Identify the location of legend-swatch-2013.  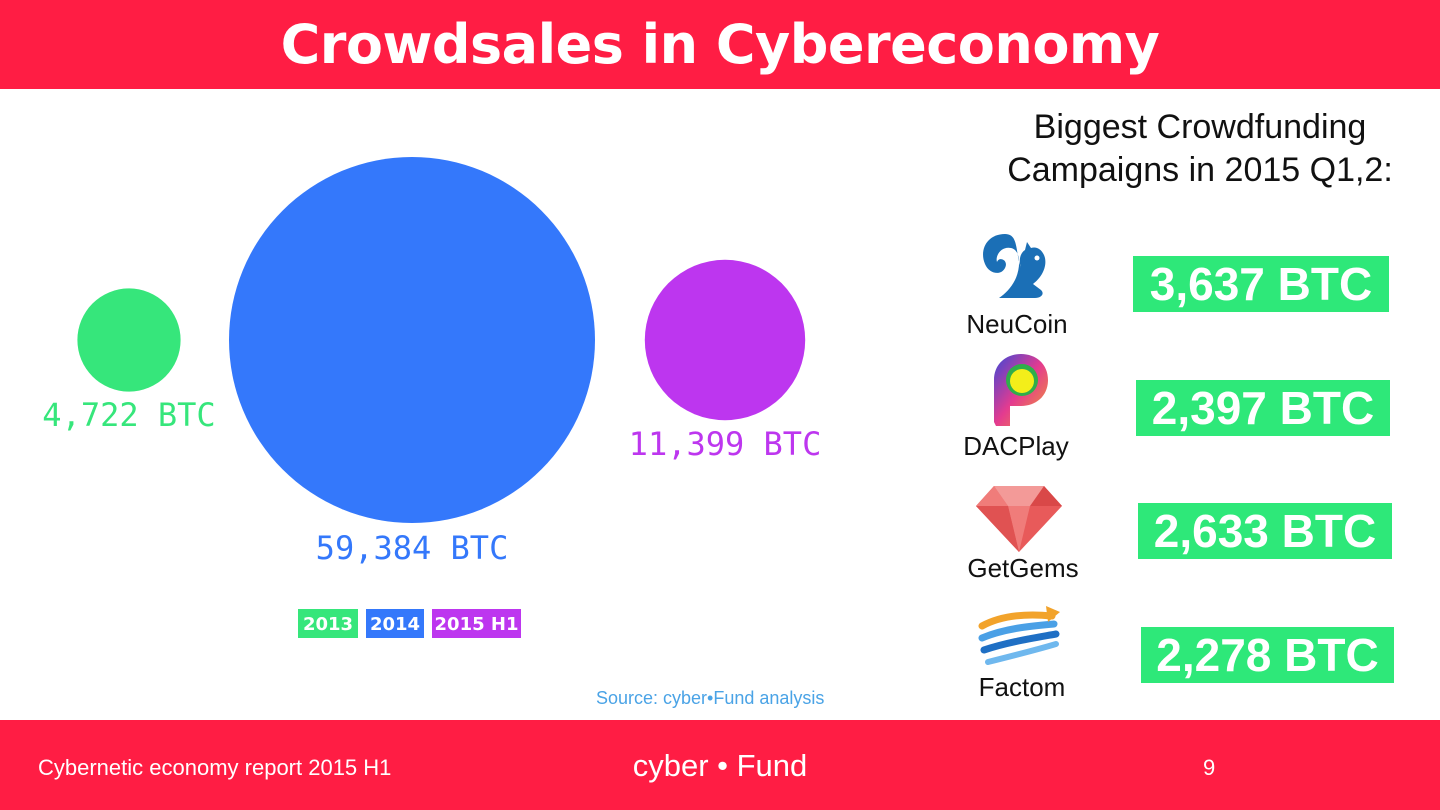
(328, 623).